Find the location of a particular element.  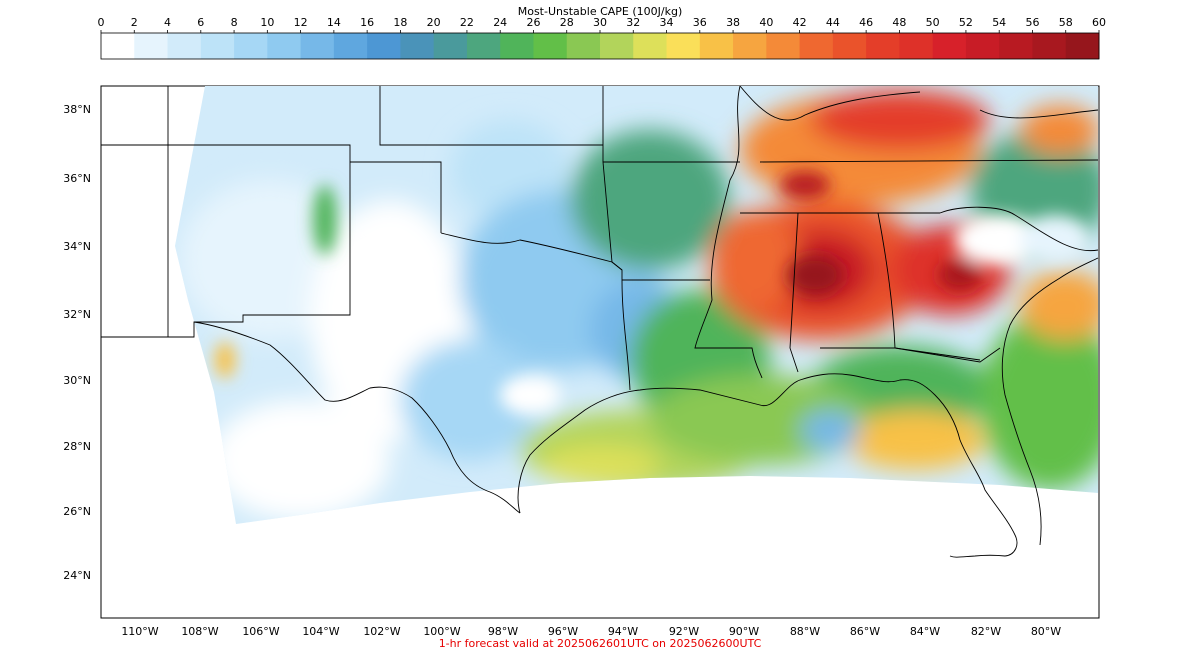

longitude-label: 104°W is located at coordinates (320, 631).